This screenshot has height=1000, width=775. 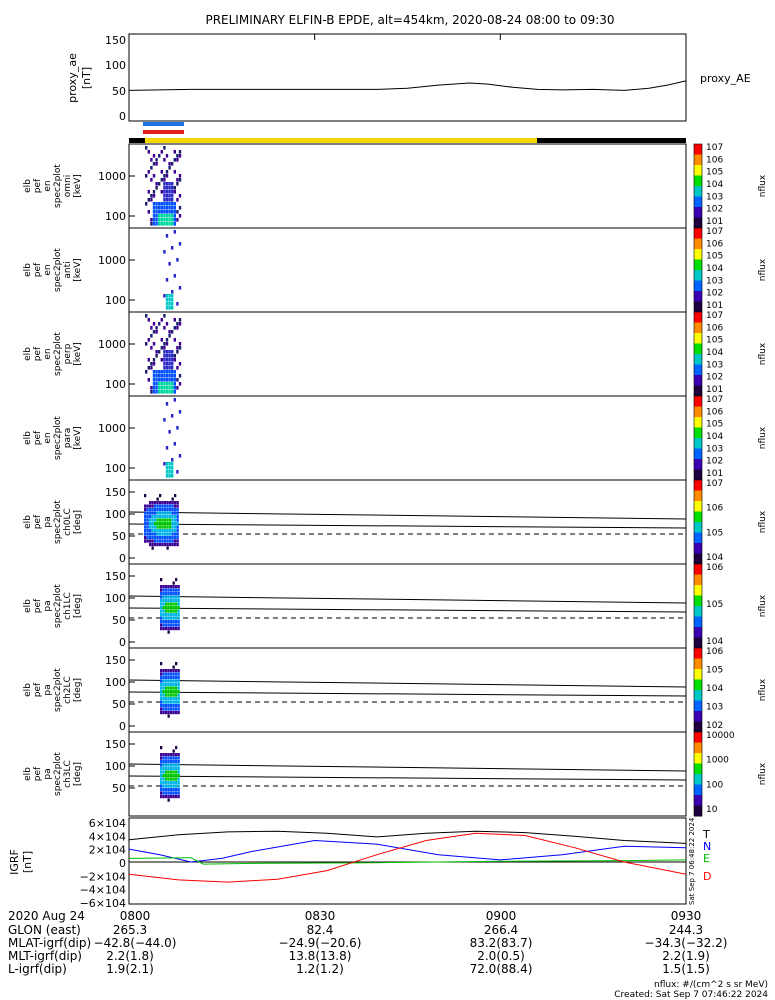 What do you see at coordinates (115, 40) in the screenshot?
I see `proxy-ae-ytick-150: 150` at bounding box center [115, 40].